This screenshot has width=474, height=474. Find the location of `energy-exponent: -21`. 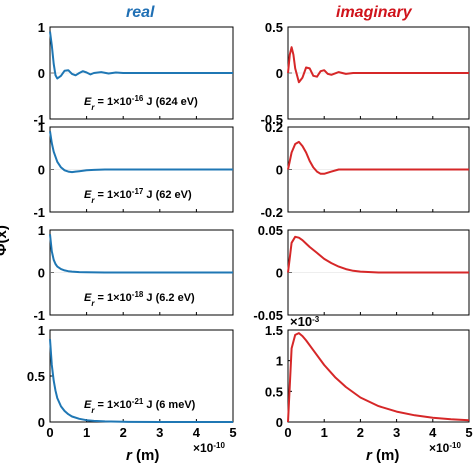

energy-exponent: -21 is located at coordinates (138, 401).